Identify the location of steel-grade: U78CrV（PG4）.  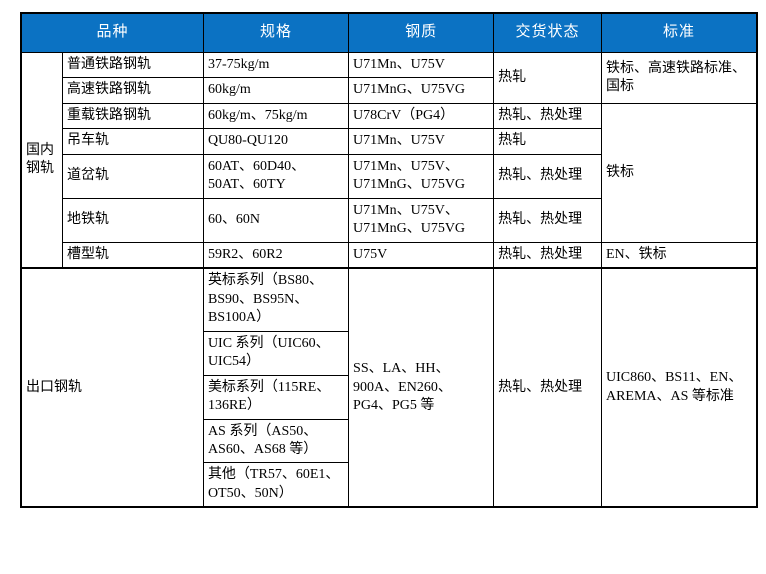
(421, 116).